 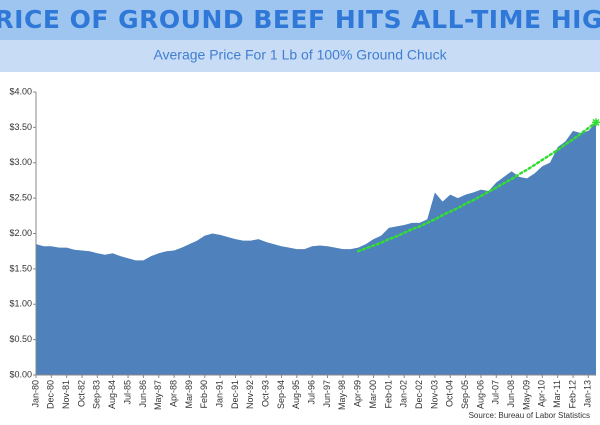 What do you see at coordinates (173, 393) in the screenshot?
I see `x-tick-label: Apr-88` at bounding box center [173, 393].